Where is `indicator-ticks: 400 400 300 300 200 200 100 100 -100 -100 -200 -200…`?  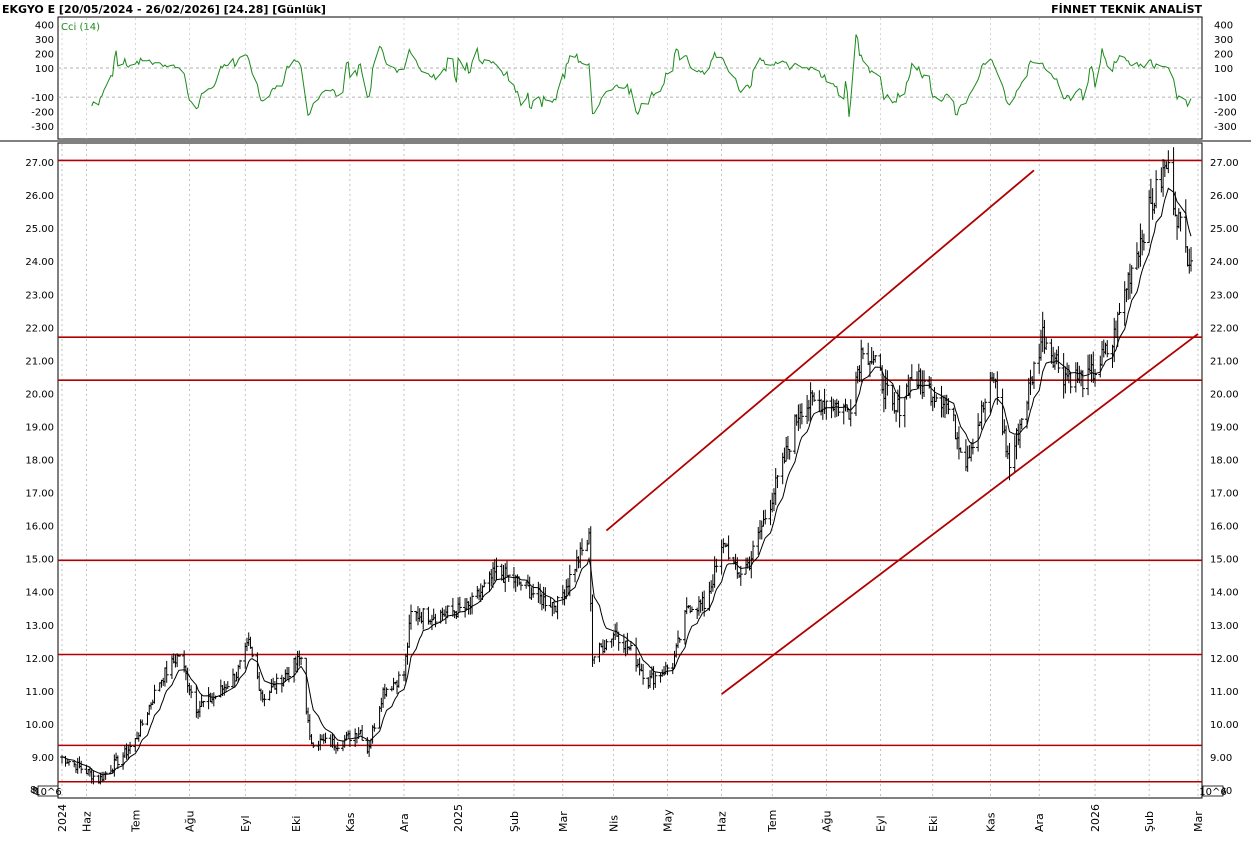
indicator-ticks: 400 400 300 300 200 200 100 100 -100 -100 -200 -200… is located at coordinates (633, 76).